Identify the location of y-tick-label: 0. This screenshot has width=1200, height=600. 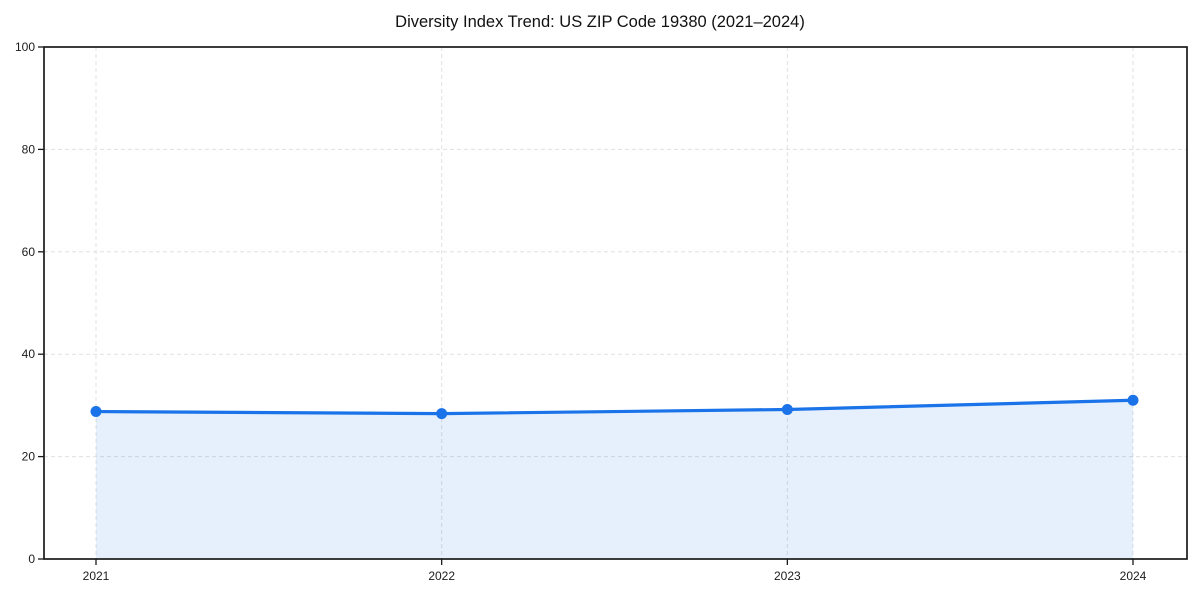
(31, 559).